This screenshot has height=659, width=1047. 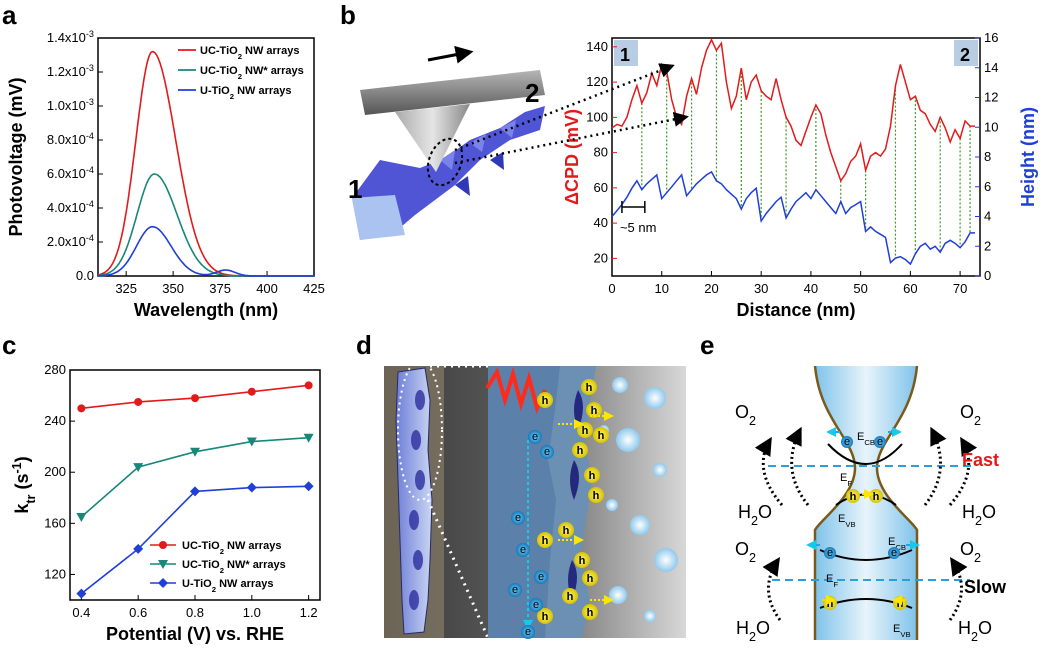 What do you see at coordinates (902, 631) in the screenshot?
I see `evb-label-slow: EVB` at bounding box center [902, 631].